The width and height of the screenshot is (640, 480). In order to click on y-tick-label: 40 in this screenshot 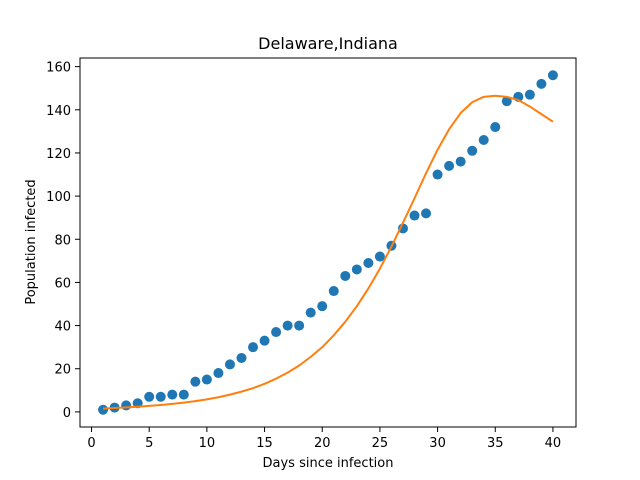, I will do `click(62, 327)`.